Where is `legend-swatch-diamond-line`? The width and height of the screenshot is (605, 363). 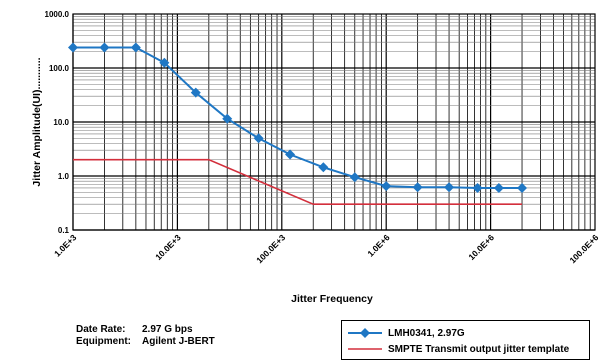 legend-swatch-diamond-line is located at coordinates (365, 333).